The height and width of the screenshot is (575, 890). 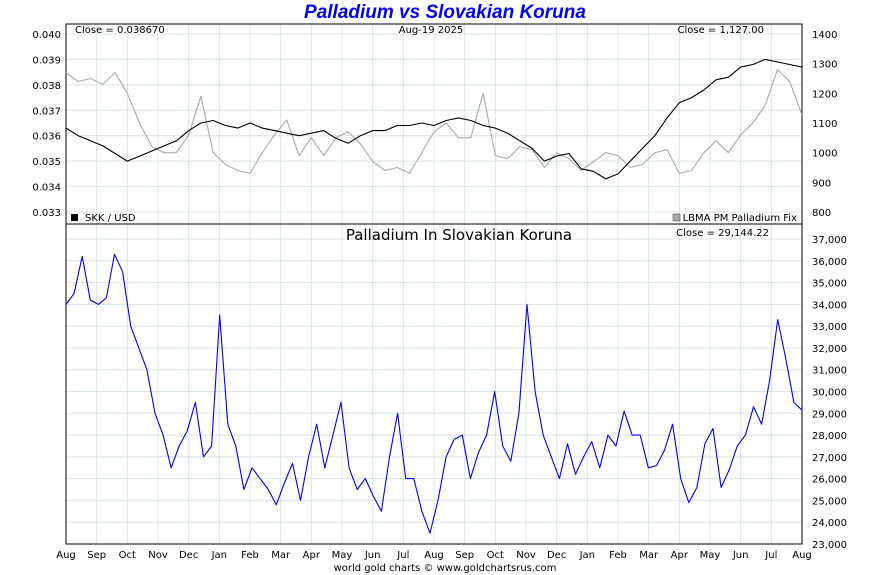 I want to click on bottom-y-tick-label: 24,000, so click(x=829, y=523).